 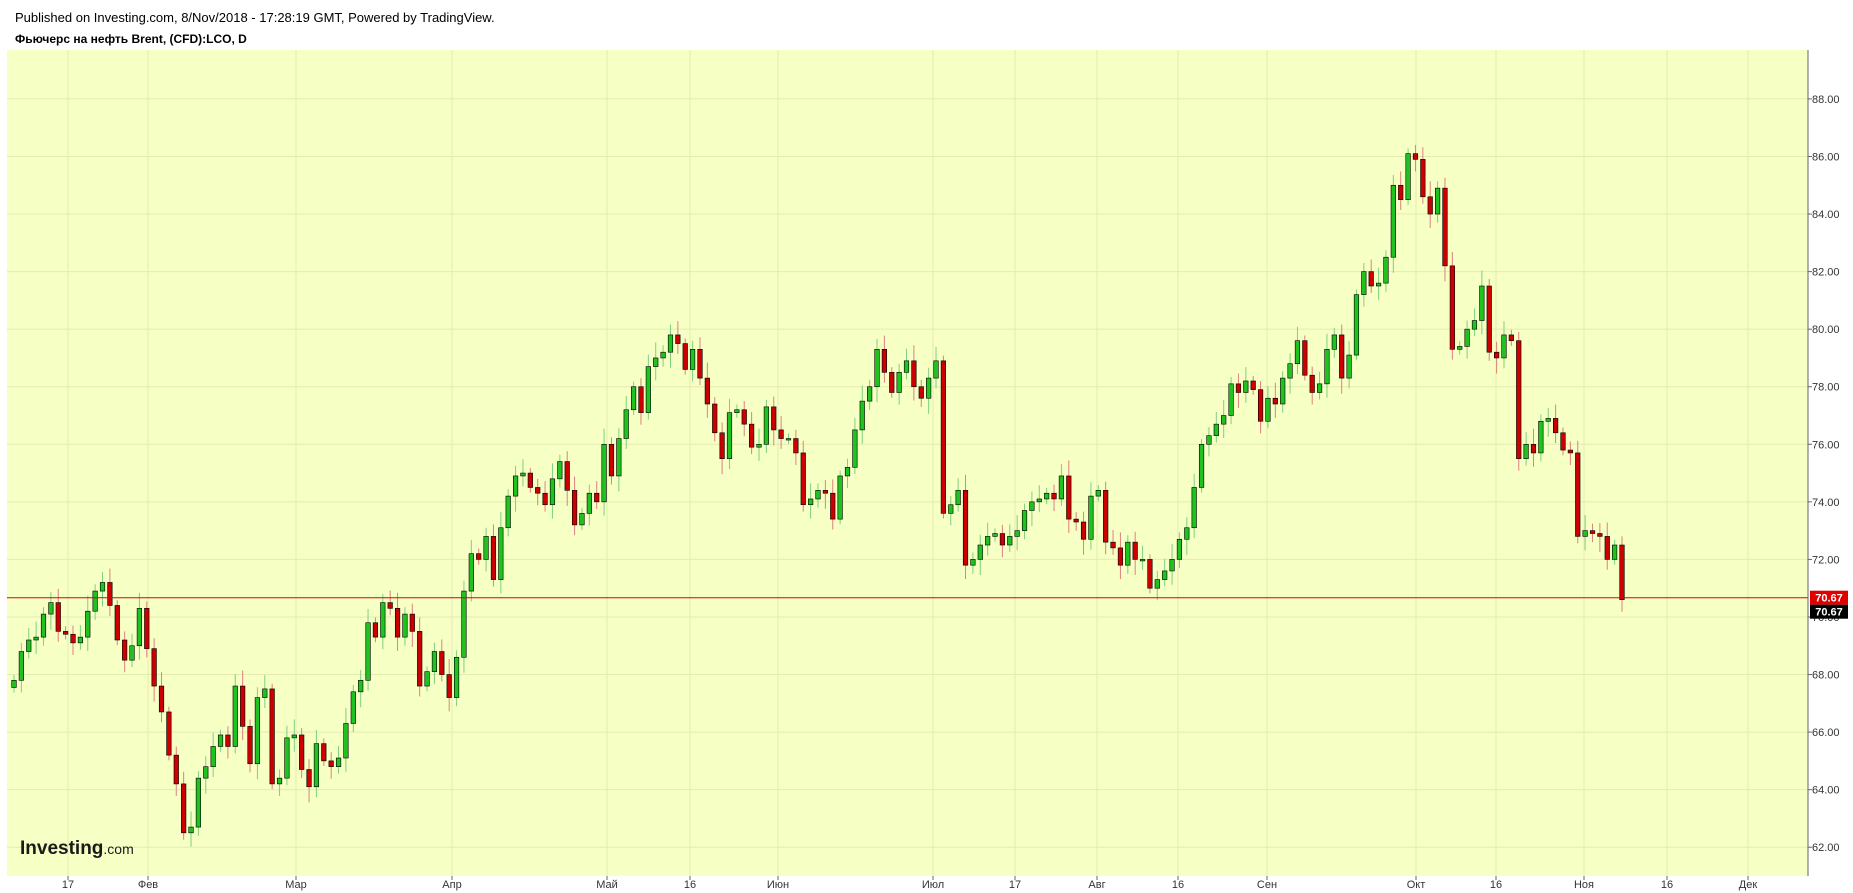 I want to click on logo-suffix: .com, so click(x=118, y=849).